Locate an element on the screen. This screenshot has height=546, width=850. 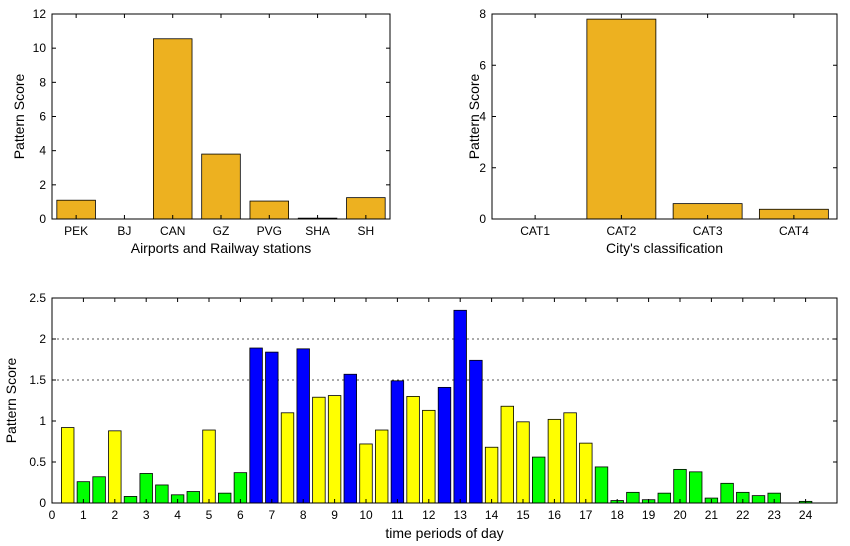
y-tick-label: 1.5 is located at coordinates (37, 380).